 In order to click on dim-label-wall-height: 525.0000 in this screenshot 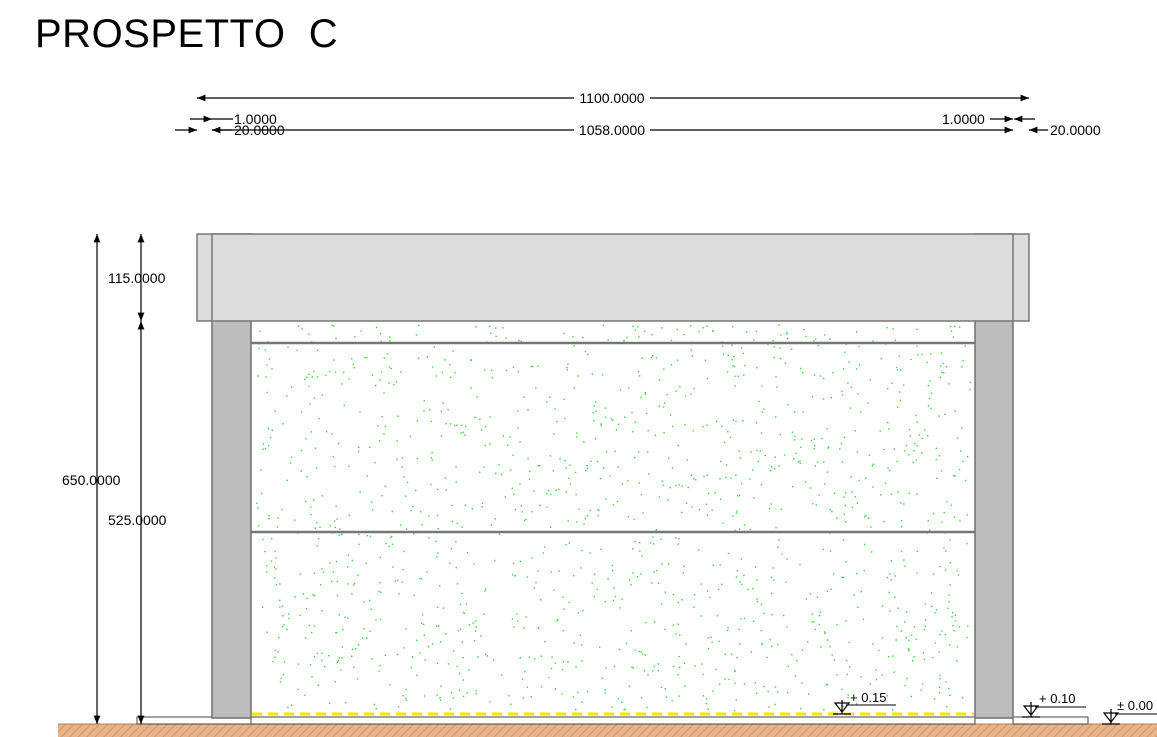, I will do `click(137, 520)`.